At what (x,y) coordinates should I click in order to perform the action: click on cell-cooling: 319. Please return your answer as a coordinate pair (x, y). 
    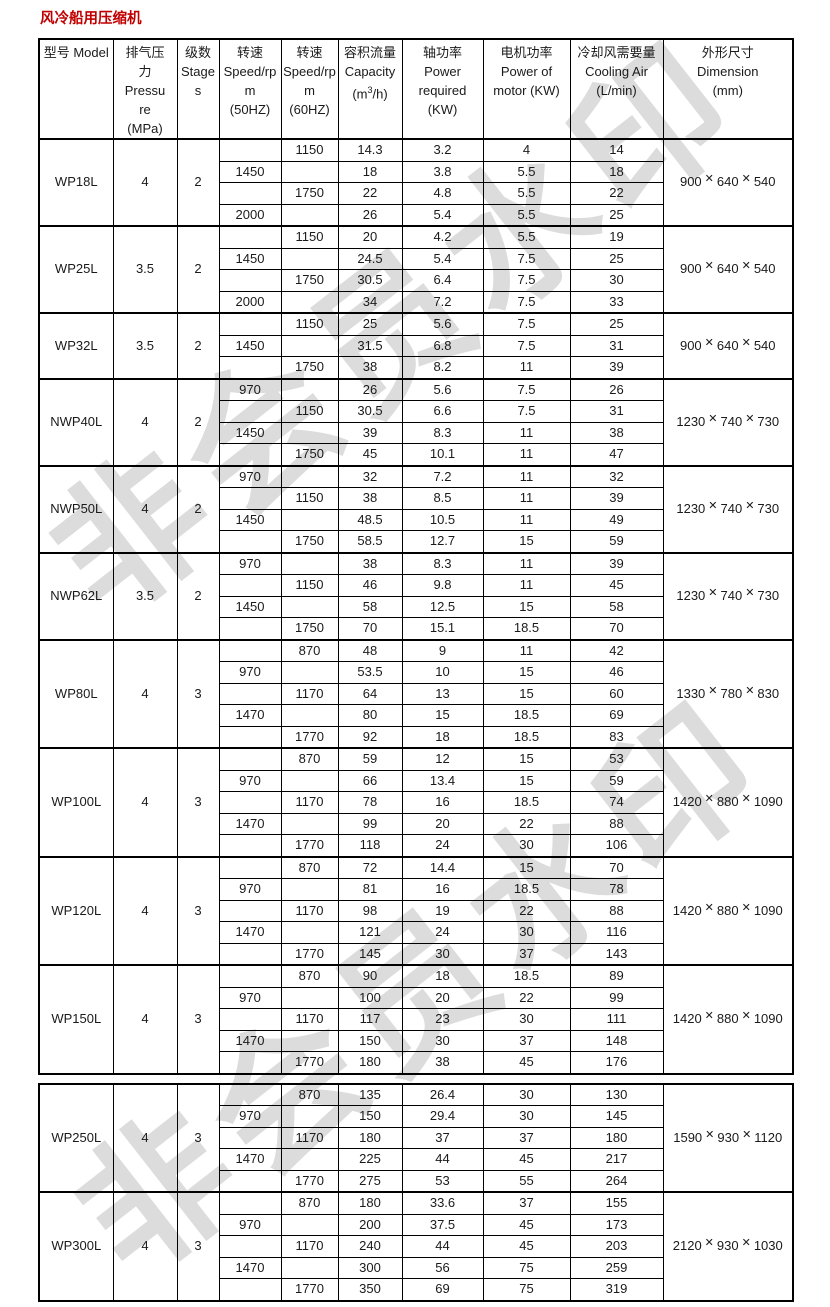
    Looking at the image, I should click on (616, 1289).